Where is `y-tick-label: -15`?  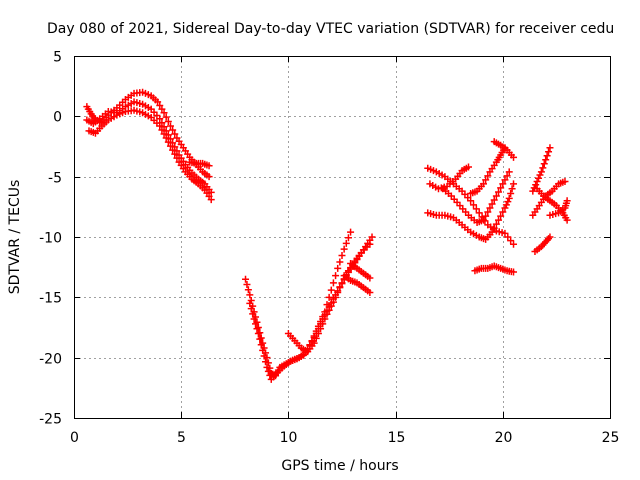
y-tick-label: -15 is located at coordinates (50, 299).